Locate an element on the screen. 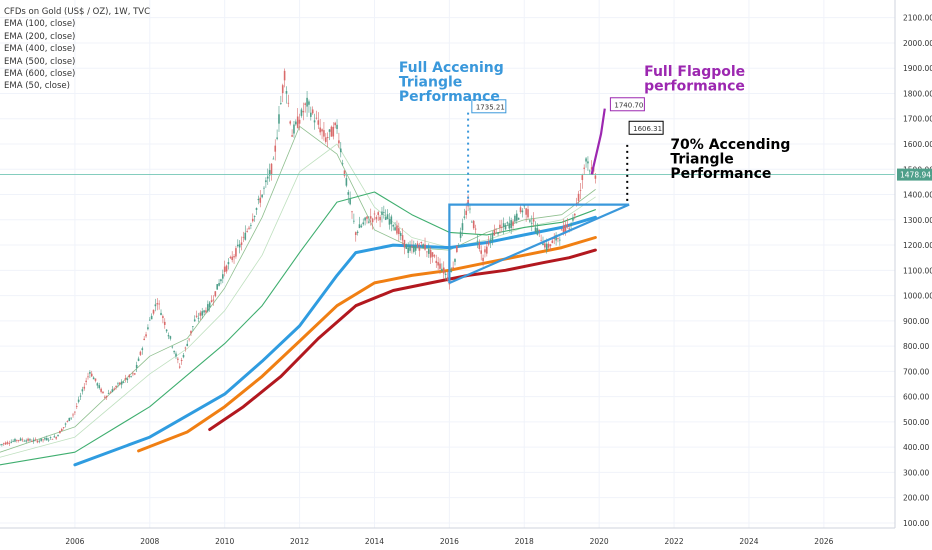 The height and width of the screenshot is (550, 932). legend-item: EMA (400, close) is located at coordinates (40, 49).